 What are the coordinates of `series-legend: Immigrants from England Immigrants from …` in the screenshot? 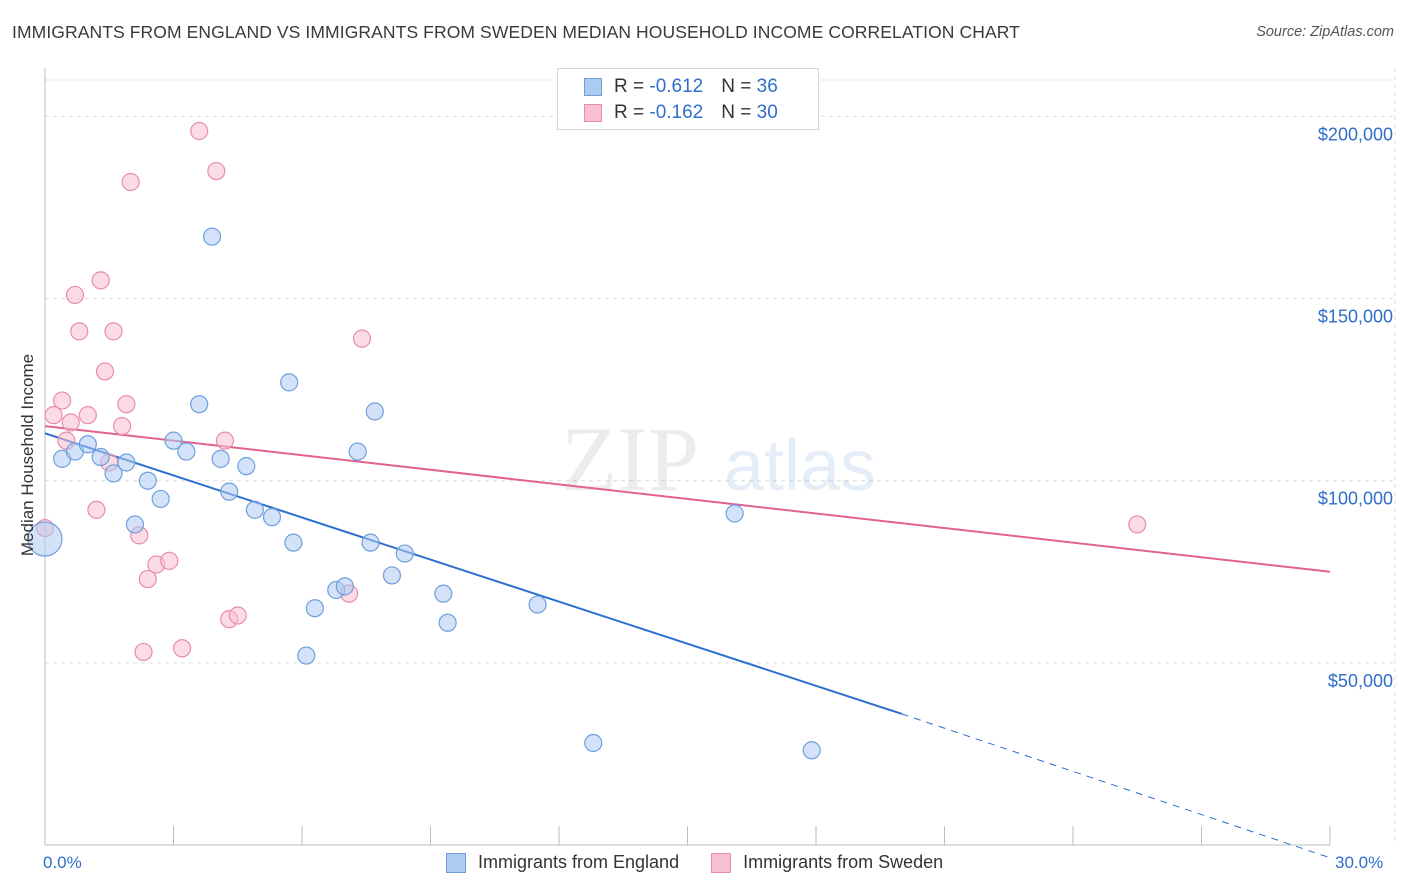 It's located at (710, 862).